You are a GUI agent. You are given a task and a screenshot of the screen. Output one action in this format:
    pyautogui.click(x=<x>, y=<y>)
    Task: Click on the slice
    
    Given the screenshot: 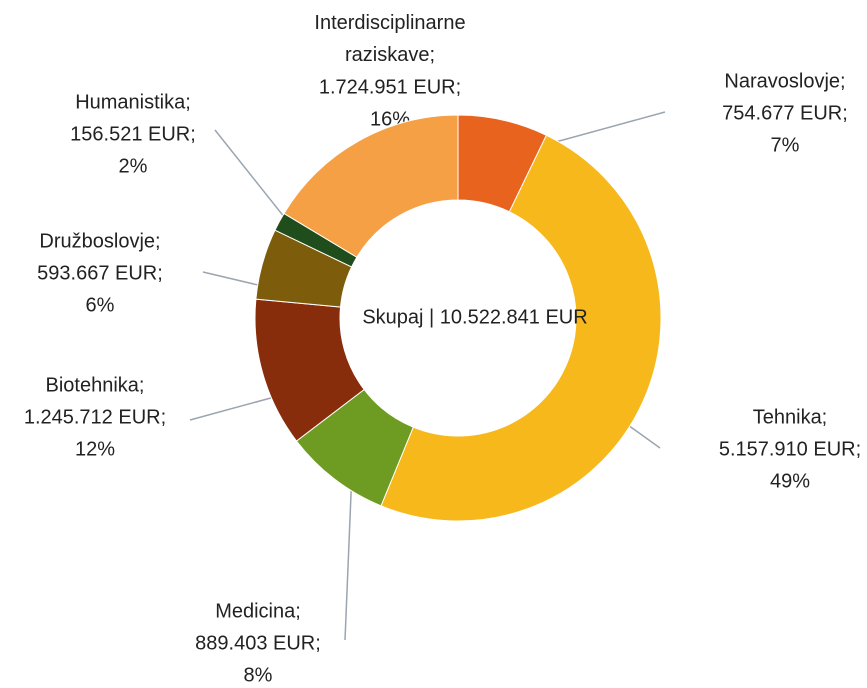 What is the action you would take?
    pyautogui.click(x=371, y=186)
    